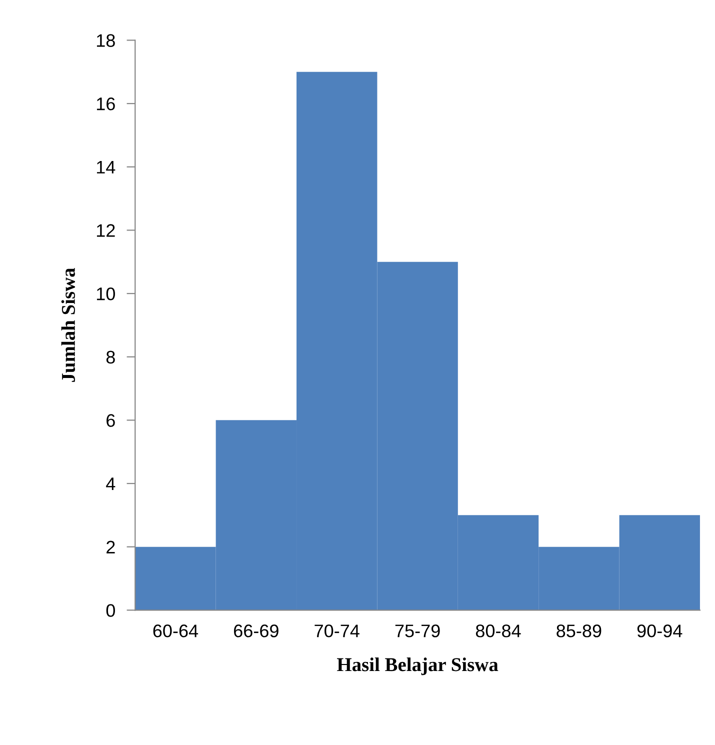 The height and width of the screenshot is (745, 715). Describe the element at coordinates (256, 631) in the screenshot. I see `x-tick-label: 66-69` at that location.